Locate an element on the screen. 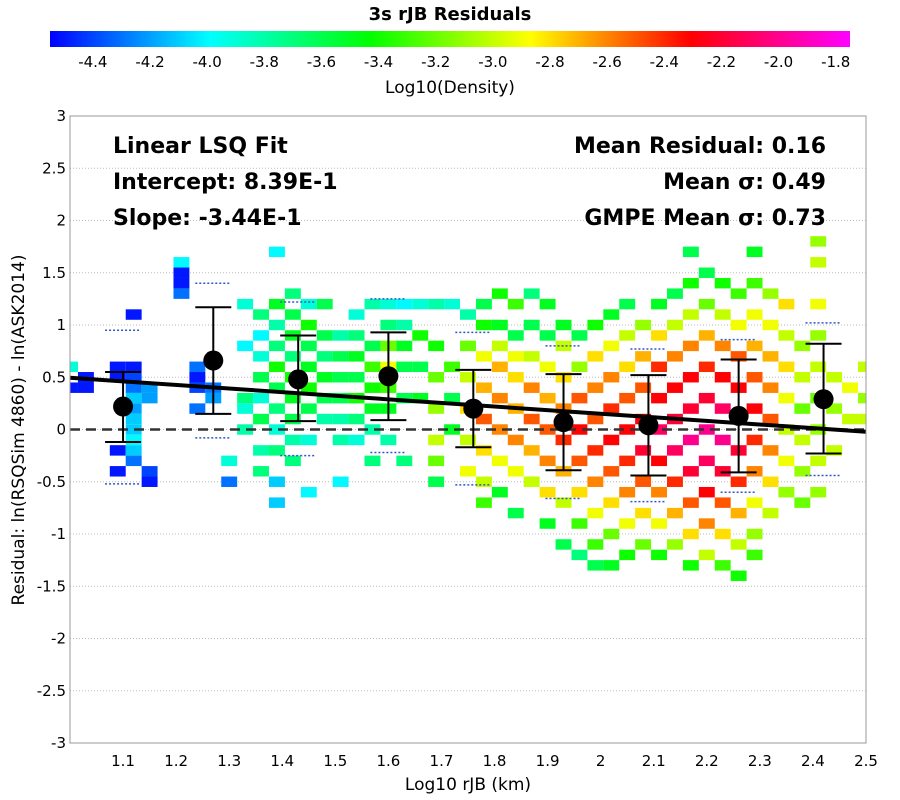 The width and height of the screenshot is (900, 800). y-tick-label: -2 is located at coordinates (58, 639).